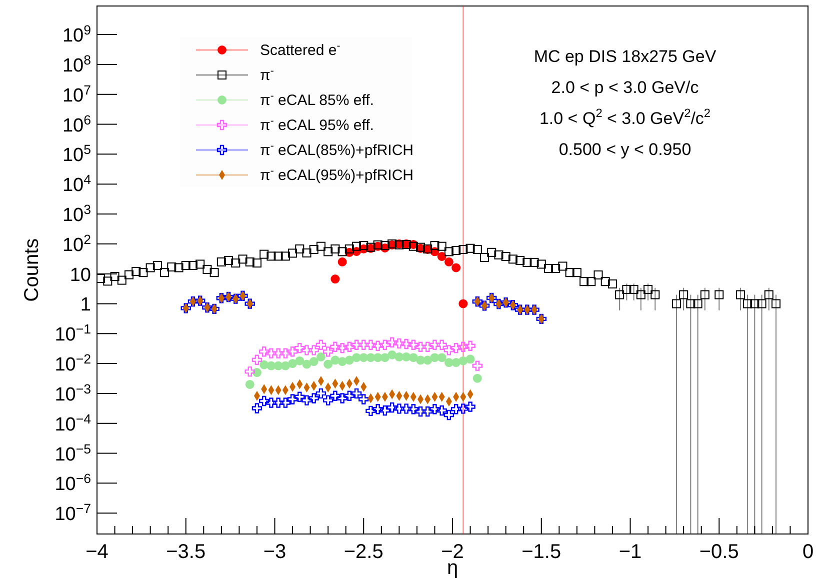 This screenshot has width=819, height=578. I want to click on y-axis-title: Counts, so click(32, 270).